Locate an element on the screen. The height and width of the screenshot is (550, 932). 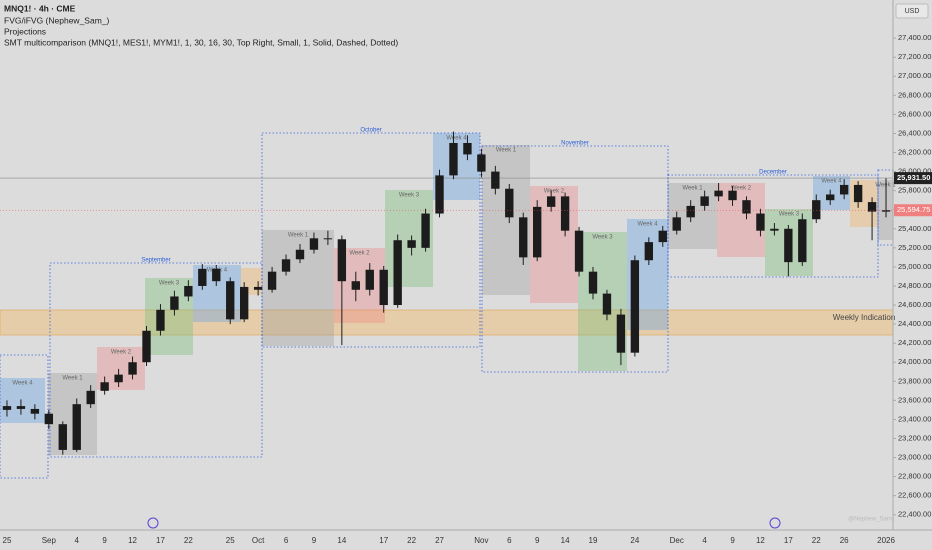
y-tick-label: 25,400.00 is located at coordinates (914, 228).